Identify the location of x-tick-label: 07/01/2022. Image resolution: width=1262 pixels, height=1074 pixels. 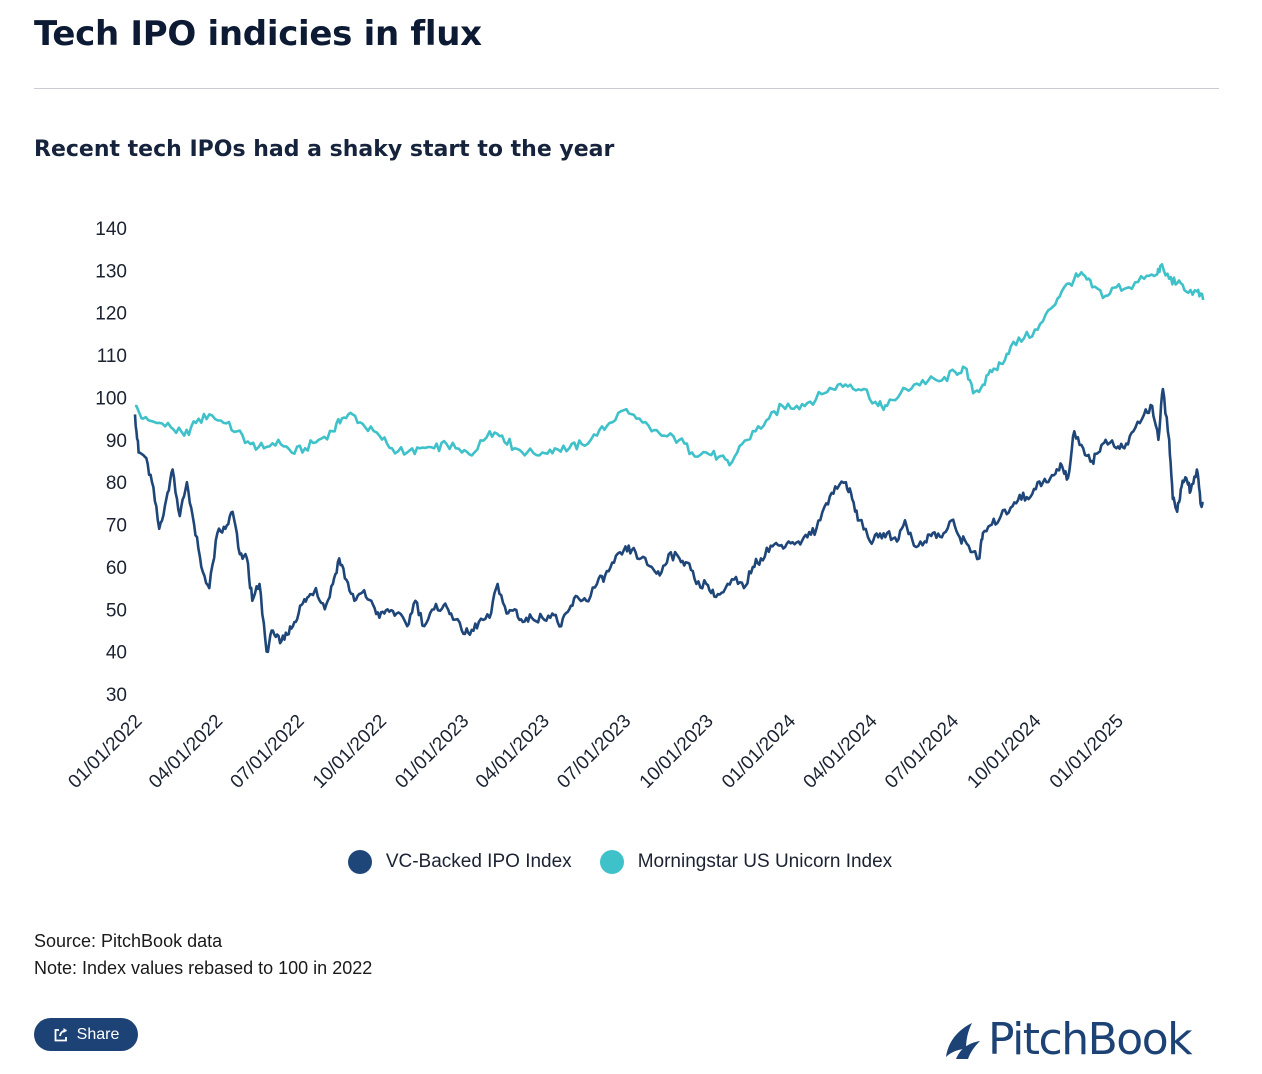
(268, 752).